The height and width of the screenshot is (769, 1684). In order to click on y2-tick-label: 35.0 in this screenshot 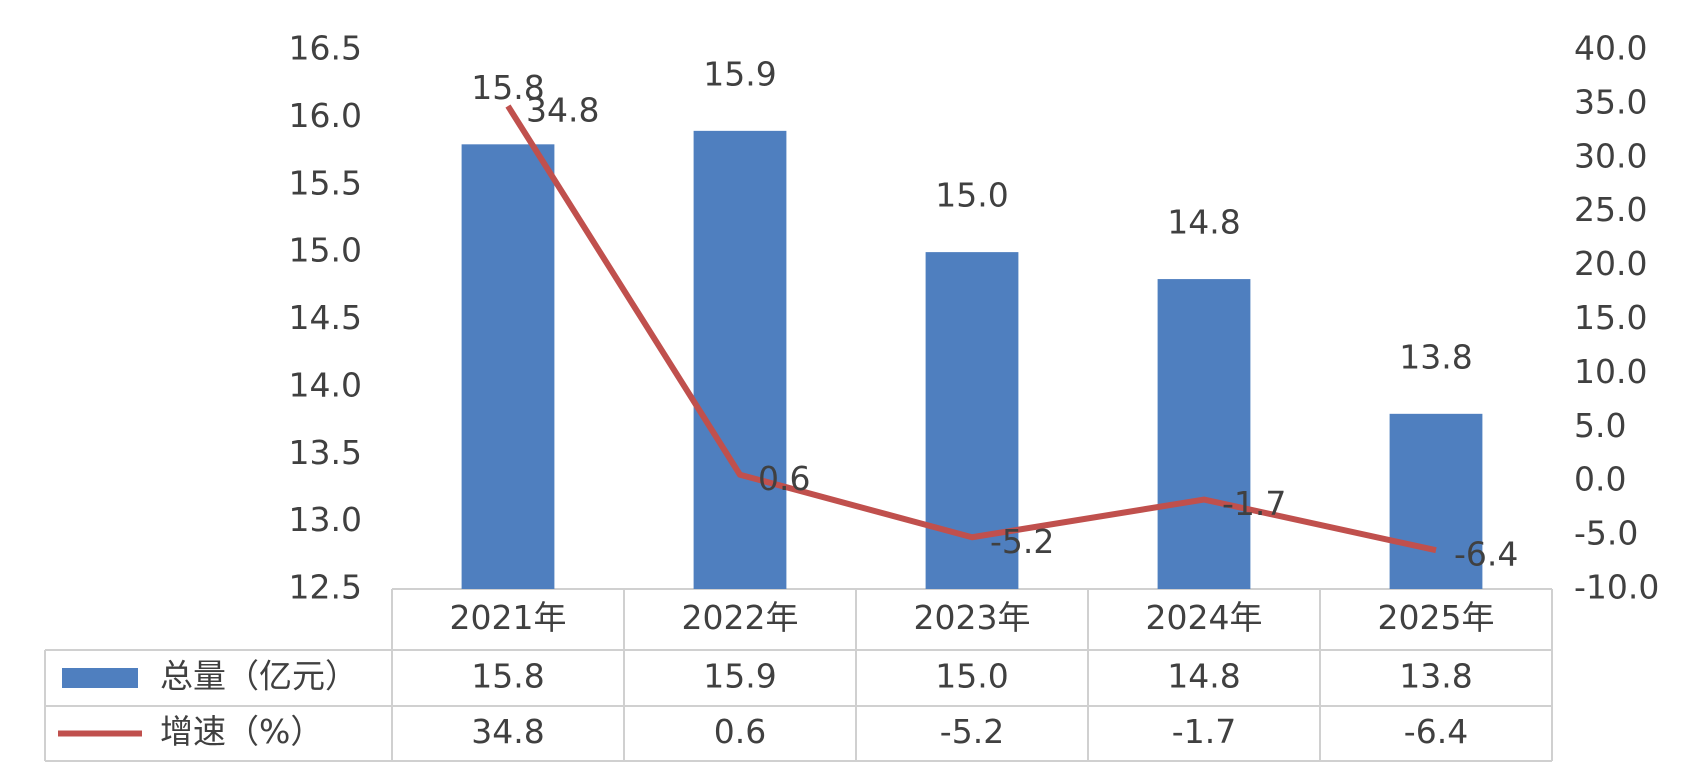, I will do `click(1610, 101)`.